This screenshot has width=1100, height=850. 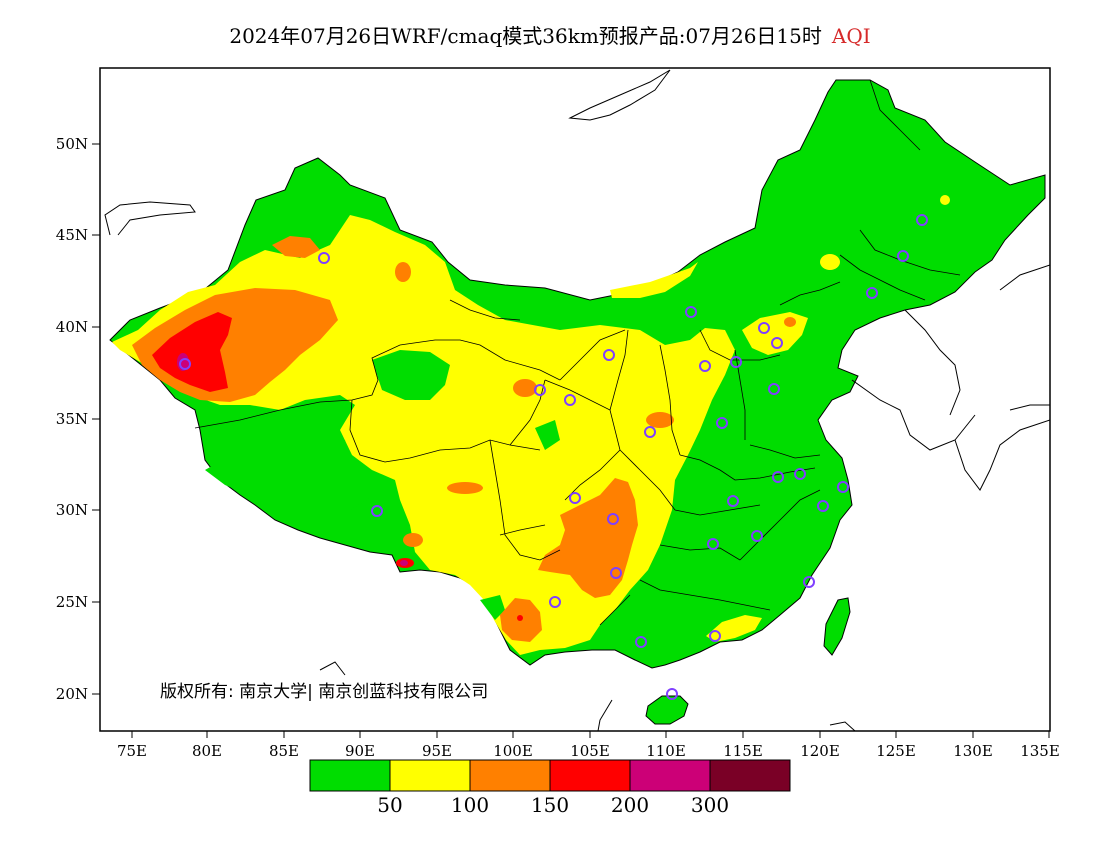 I want to click on unhealthy-zone-taklimakan, so click(x=192, y=352).